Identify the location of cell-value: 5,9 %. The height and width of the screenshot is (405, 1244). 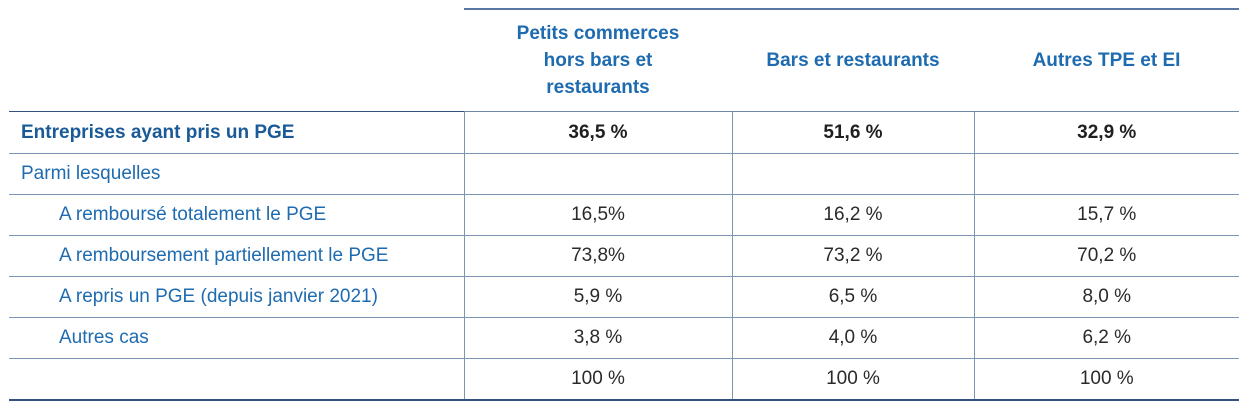
(597, 297).